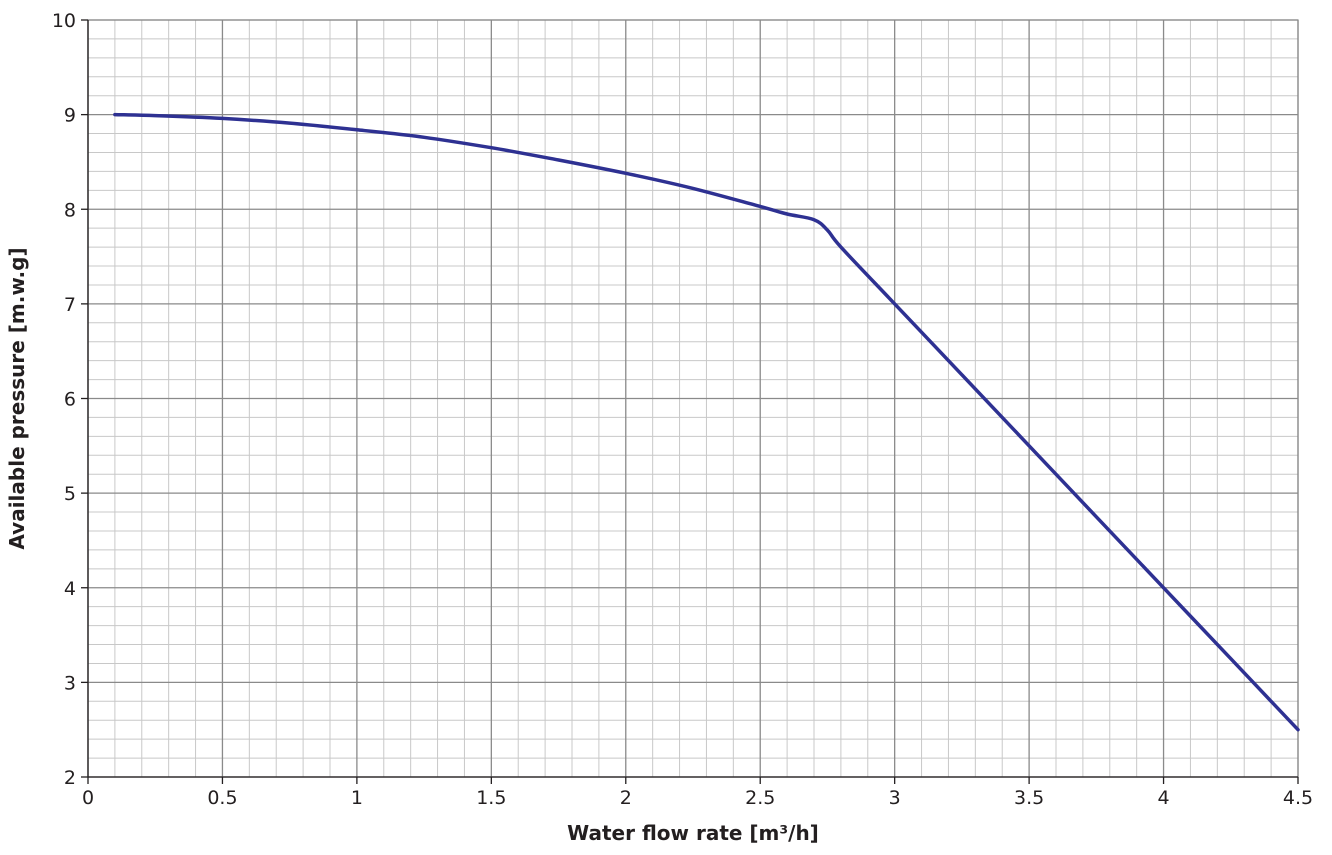  What do you see at coordinates (70, 305) in the screenshot?
I see `y-tick-label: 7` at bounding box center [70, 305].